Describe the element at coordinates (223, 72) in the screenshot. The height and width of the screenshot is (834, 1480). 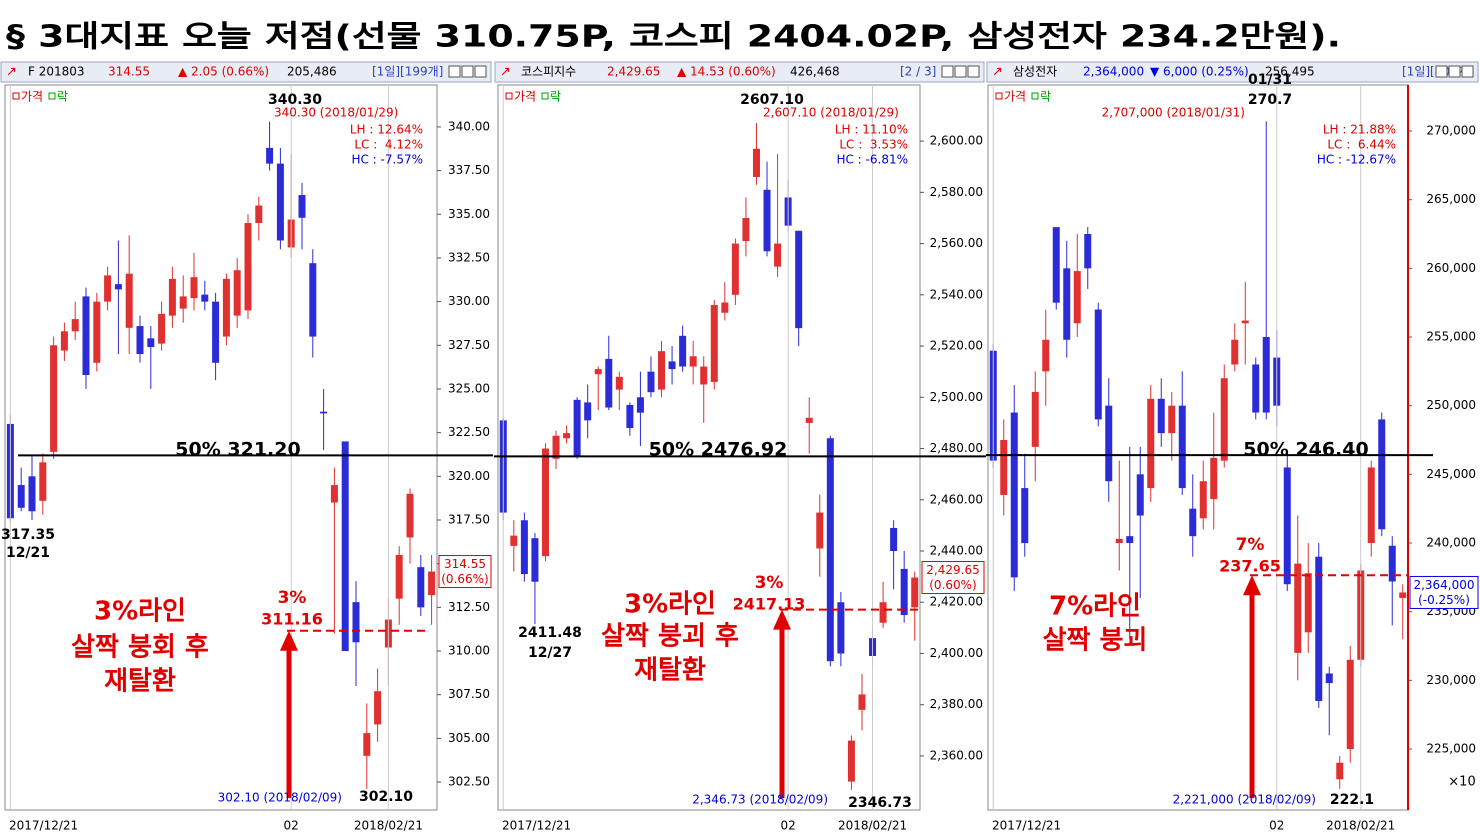
I see `header-change: ▲ 2.05 (0.66%)` at that location.